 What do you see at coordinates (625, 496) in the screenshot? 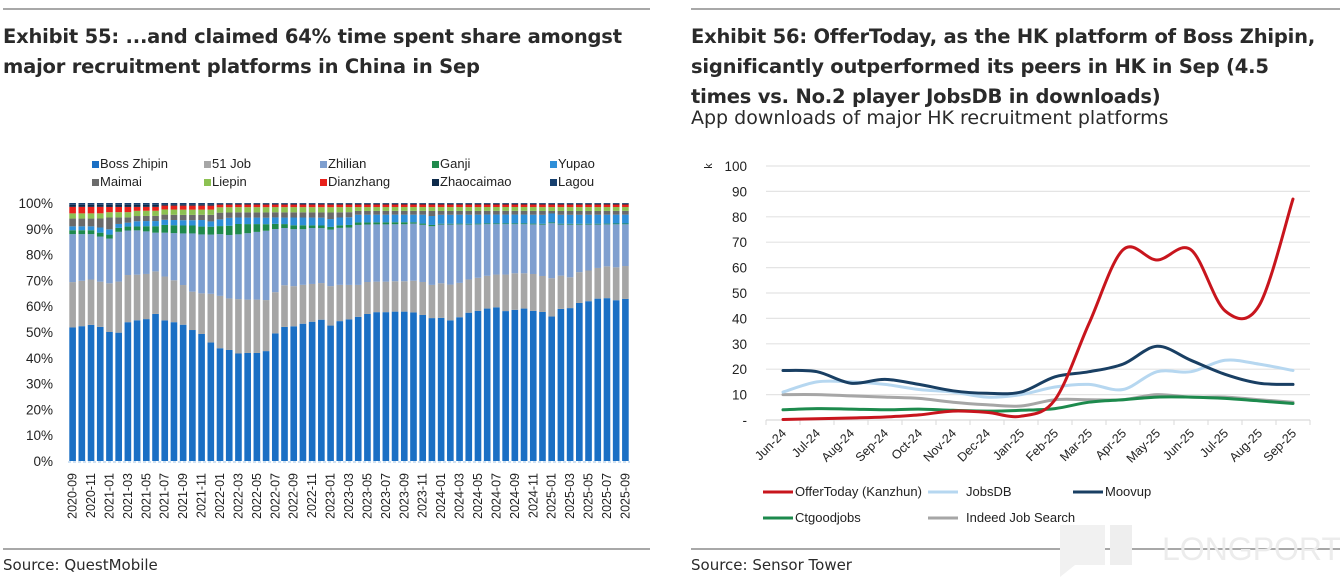
I see `x-tick-label: 2025-09` at bounding box center [625, 496].